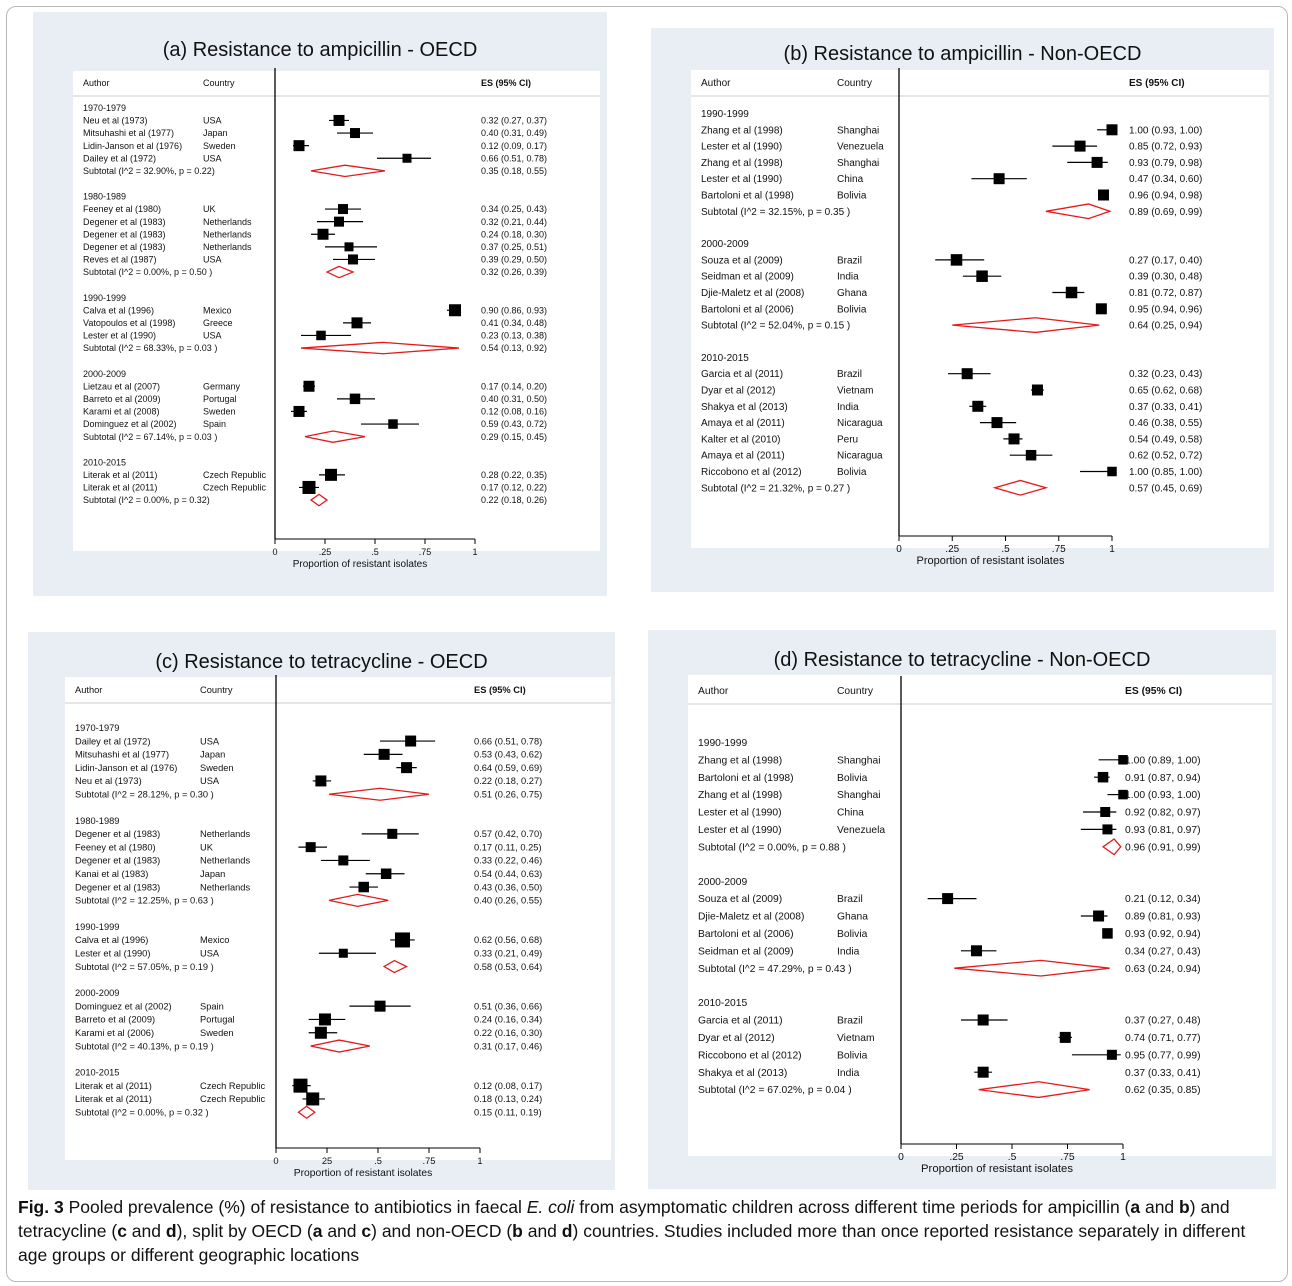  I want to click on study-country: Germany, so click(222, 386).